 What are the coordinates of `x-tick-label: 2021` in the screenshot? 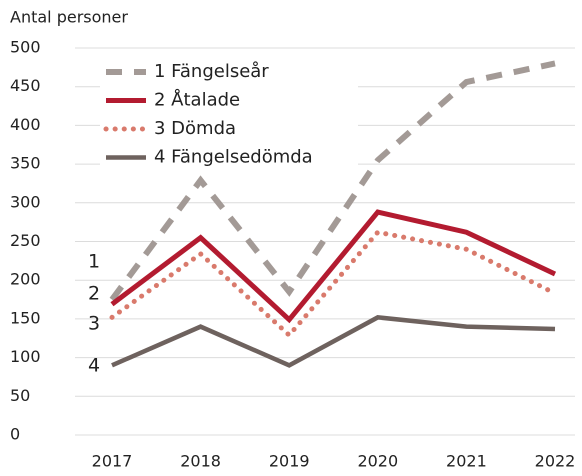 It's located at (466, 461).